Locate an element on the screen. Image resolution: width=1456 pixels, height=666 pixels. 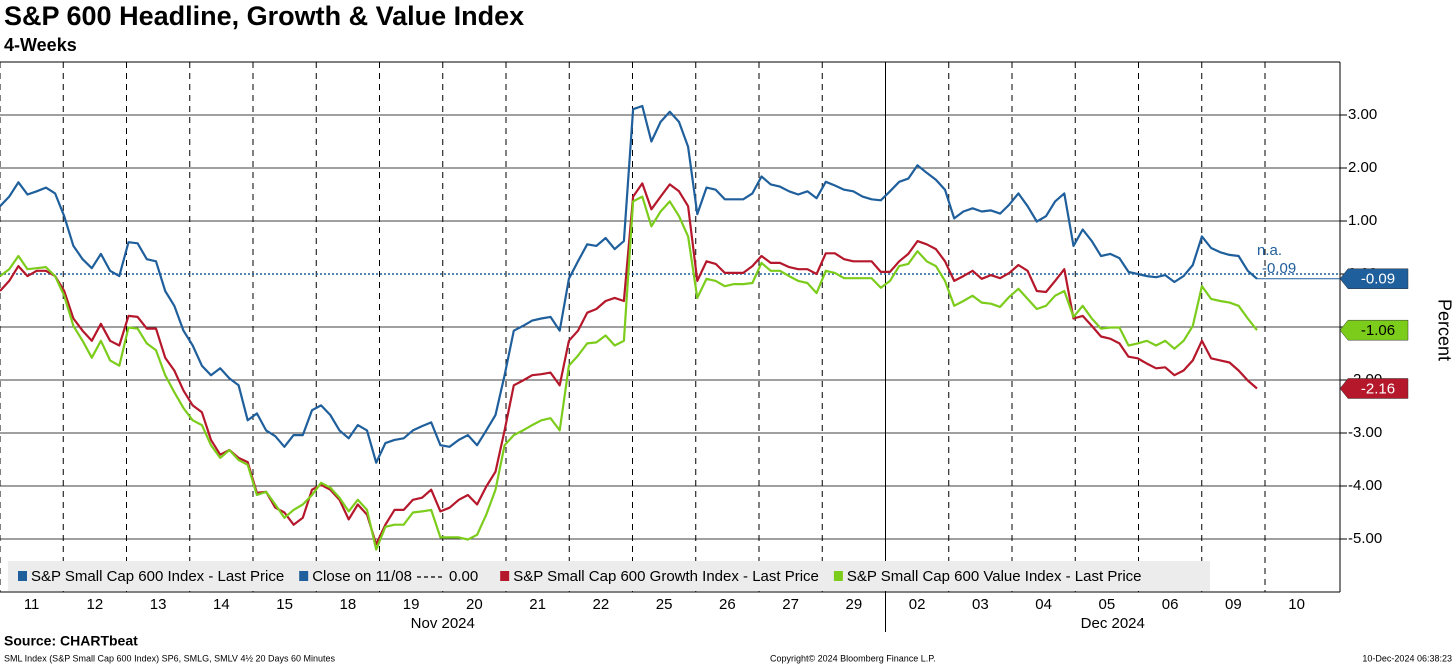
y-tick-label: -5.00 is located at coordinates (1365, 538).